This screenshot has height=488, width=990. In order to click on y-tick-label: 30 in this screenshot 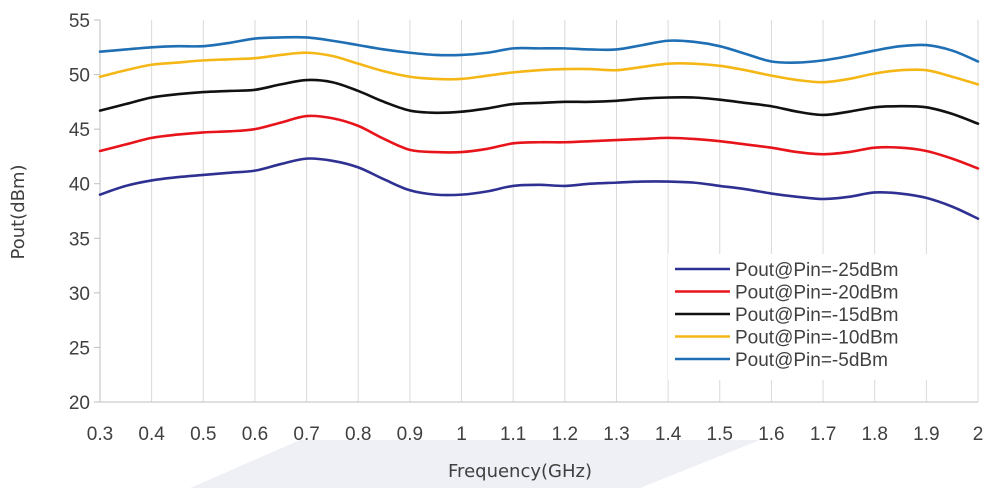, I will do `click(79, 294)`.